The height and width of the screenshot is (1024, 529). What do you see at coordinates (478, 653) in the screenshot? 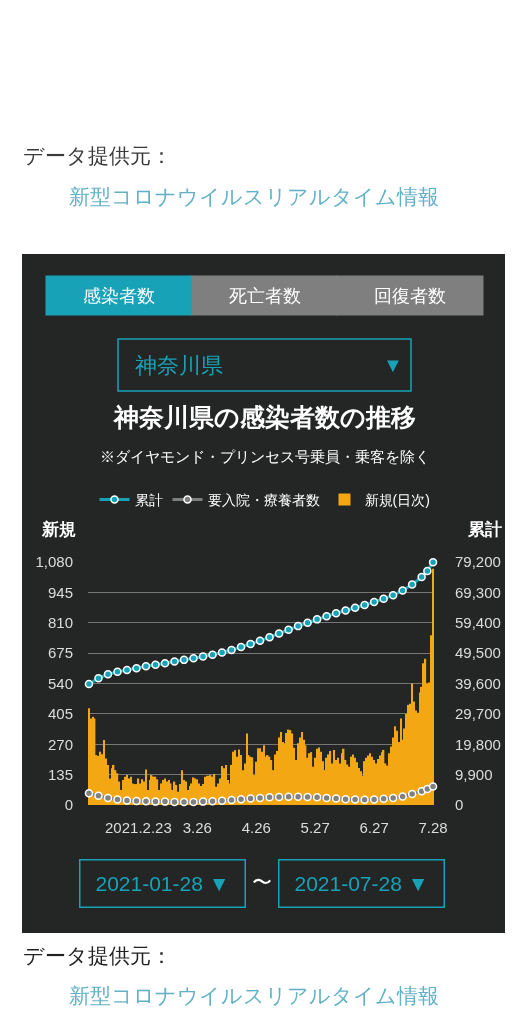
I see `y2-tick-label: 49,500` at bounding box center [478, 653].